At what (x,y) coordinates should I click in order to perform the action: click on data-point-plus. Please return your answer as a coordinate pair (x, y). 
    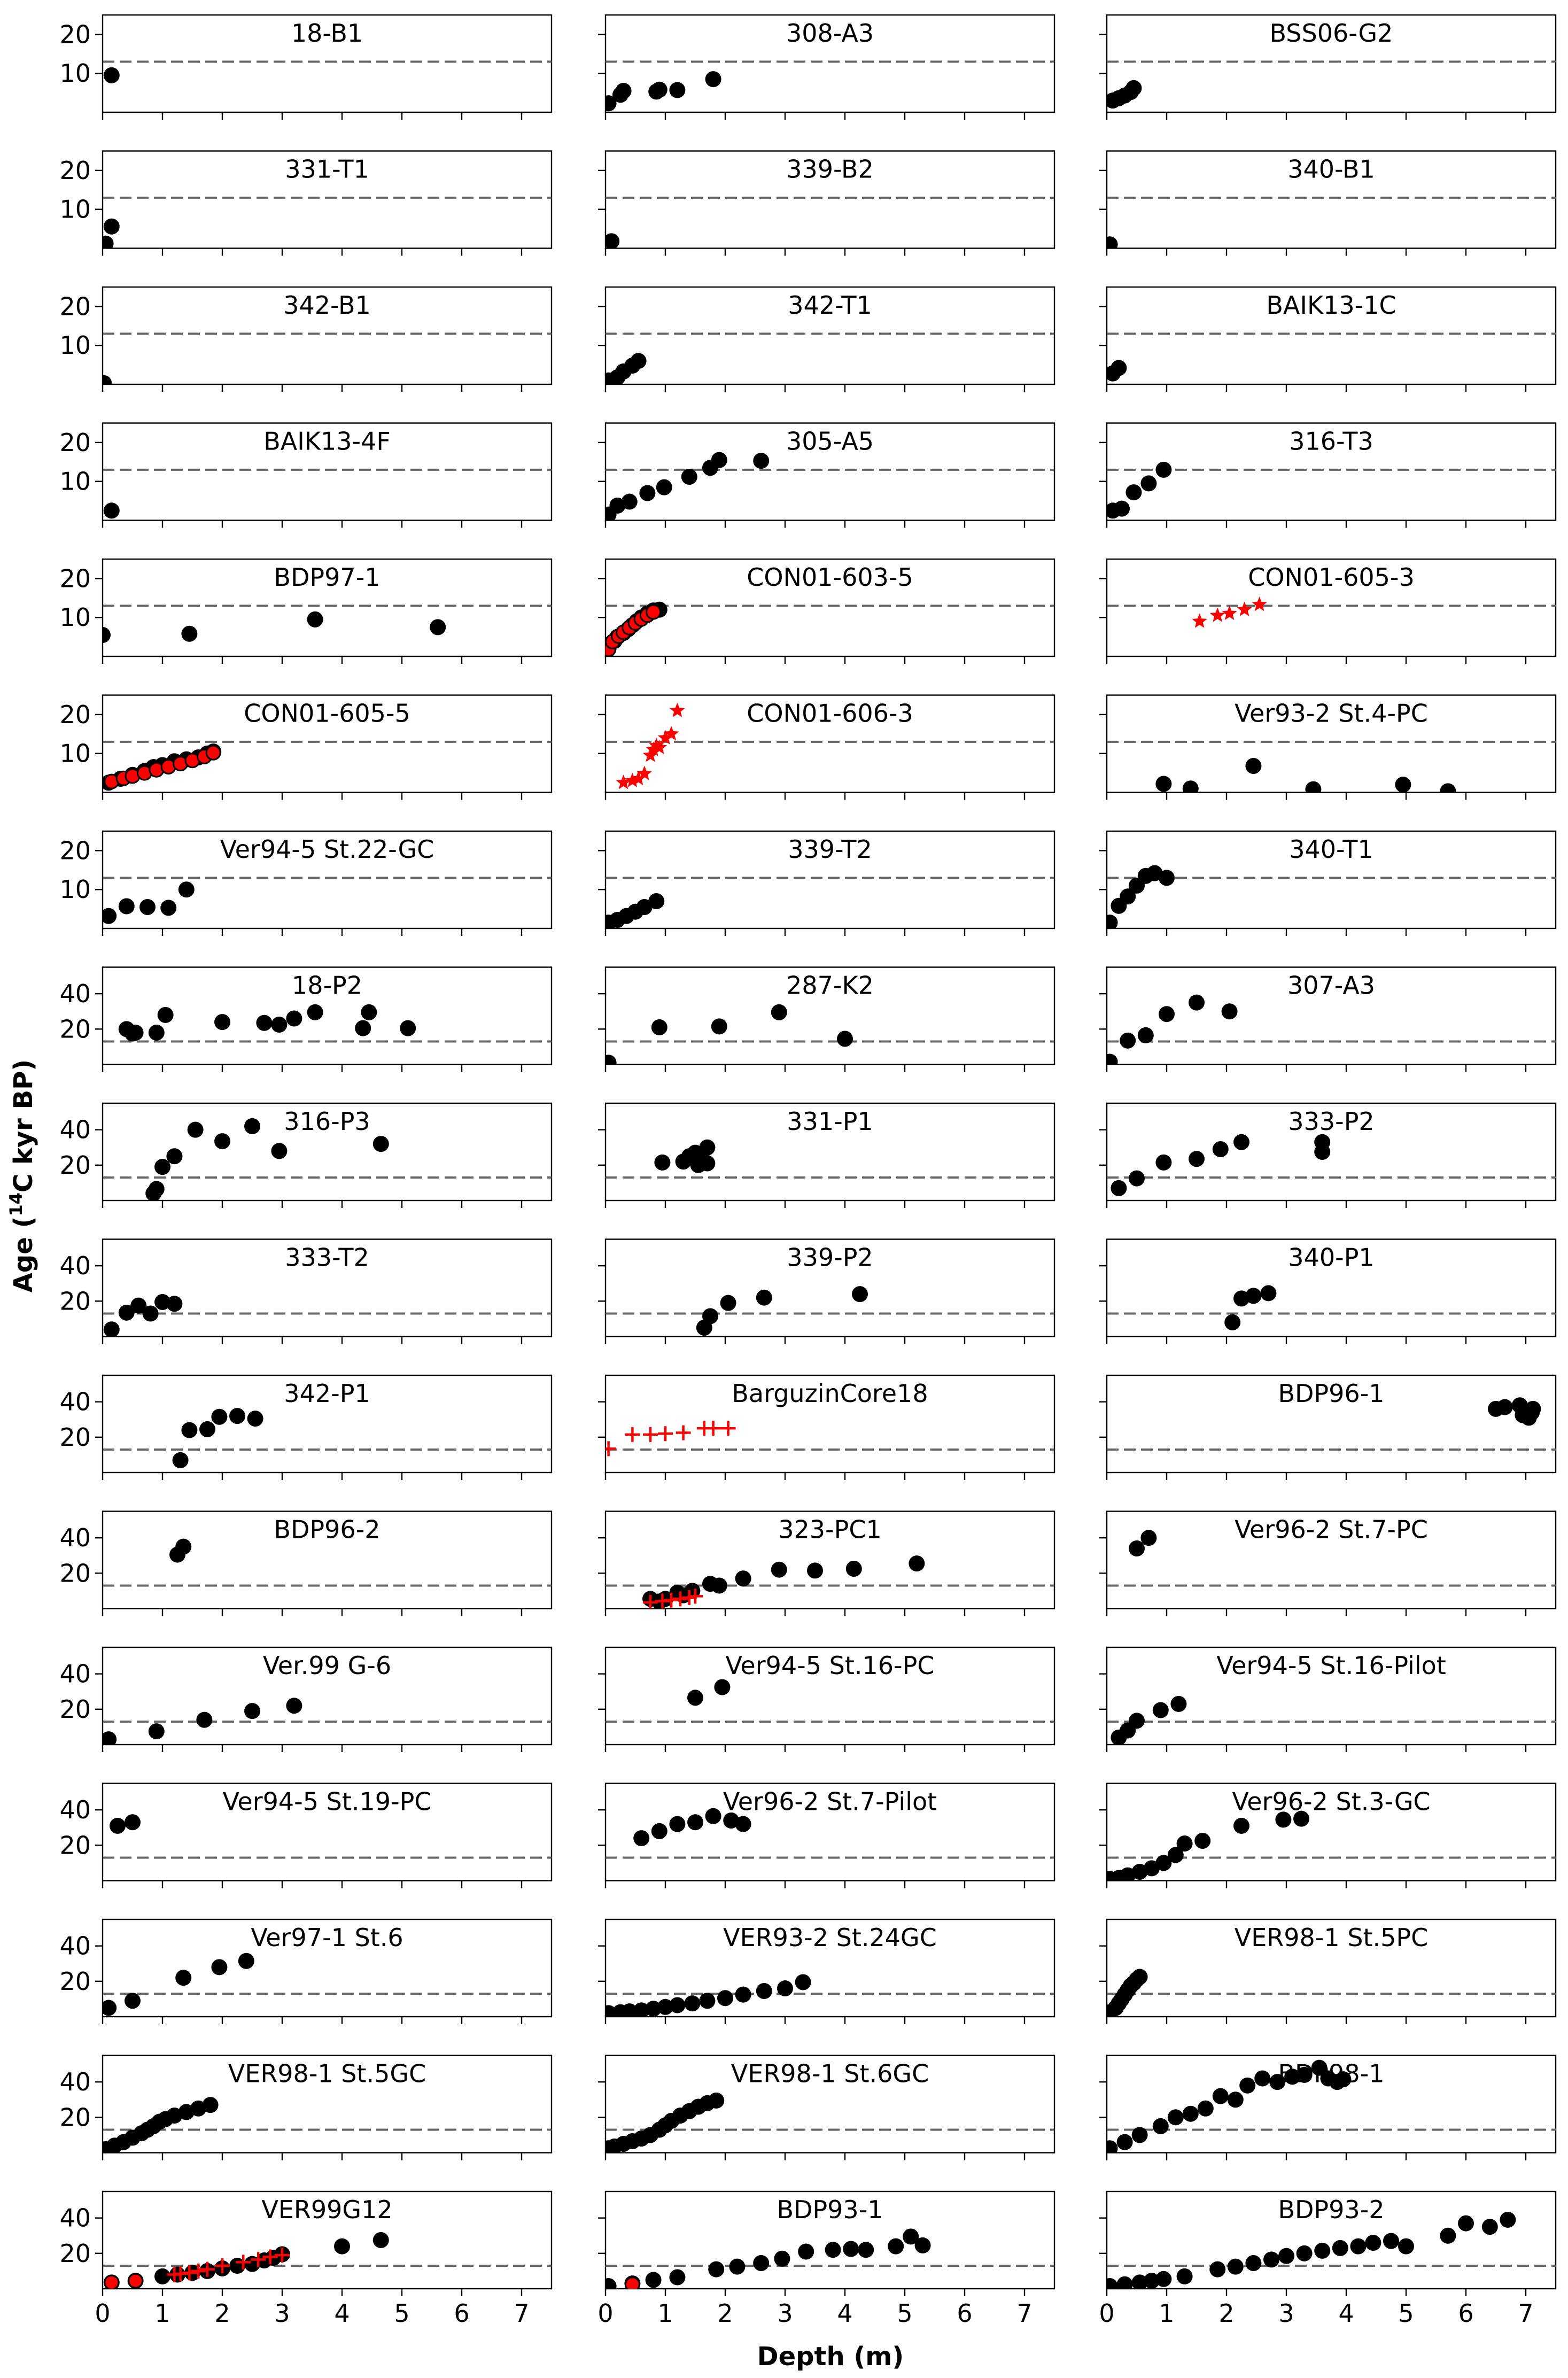
    Looking at the image, I should click on (258, 2259).